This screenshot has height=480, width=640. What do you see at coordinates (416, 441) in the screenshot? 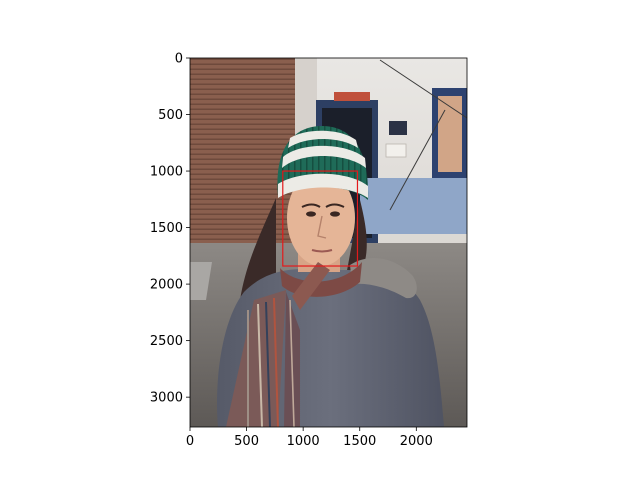
I see `x-tick-label: 2000` at bounding box center [416, 441].